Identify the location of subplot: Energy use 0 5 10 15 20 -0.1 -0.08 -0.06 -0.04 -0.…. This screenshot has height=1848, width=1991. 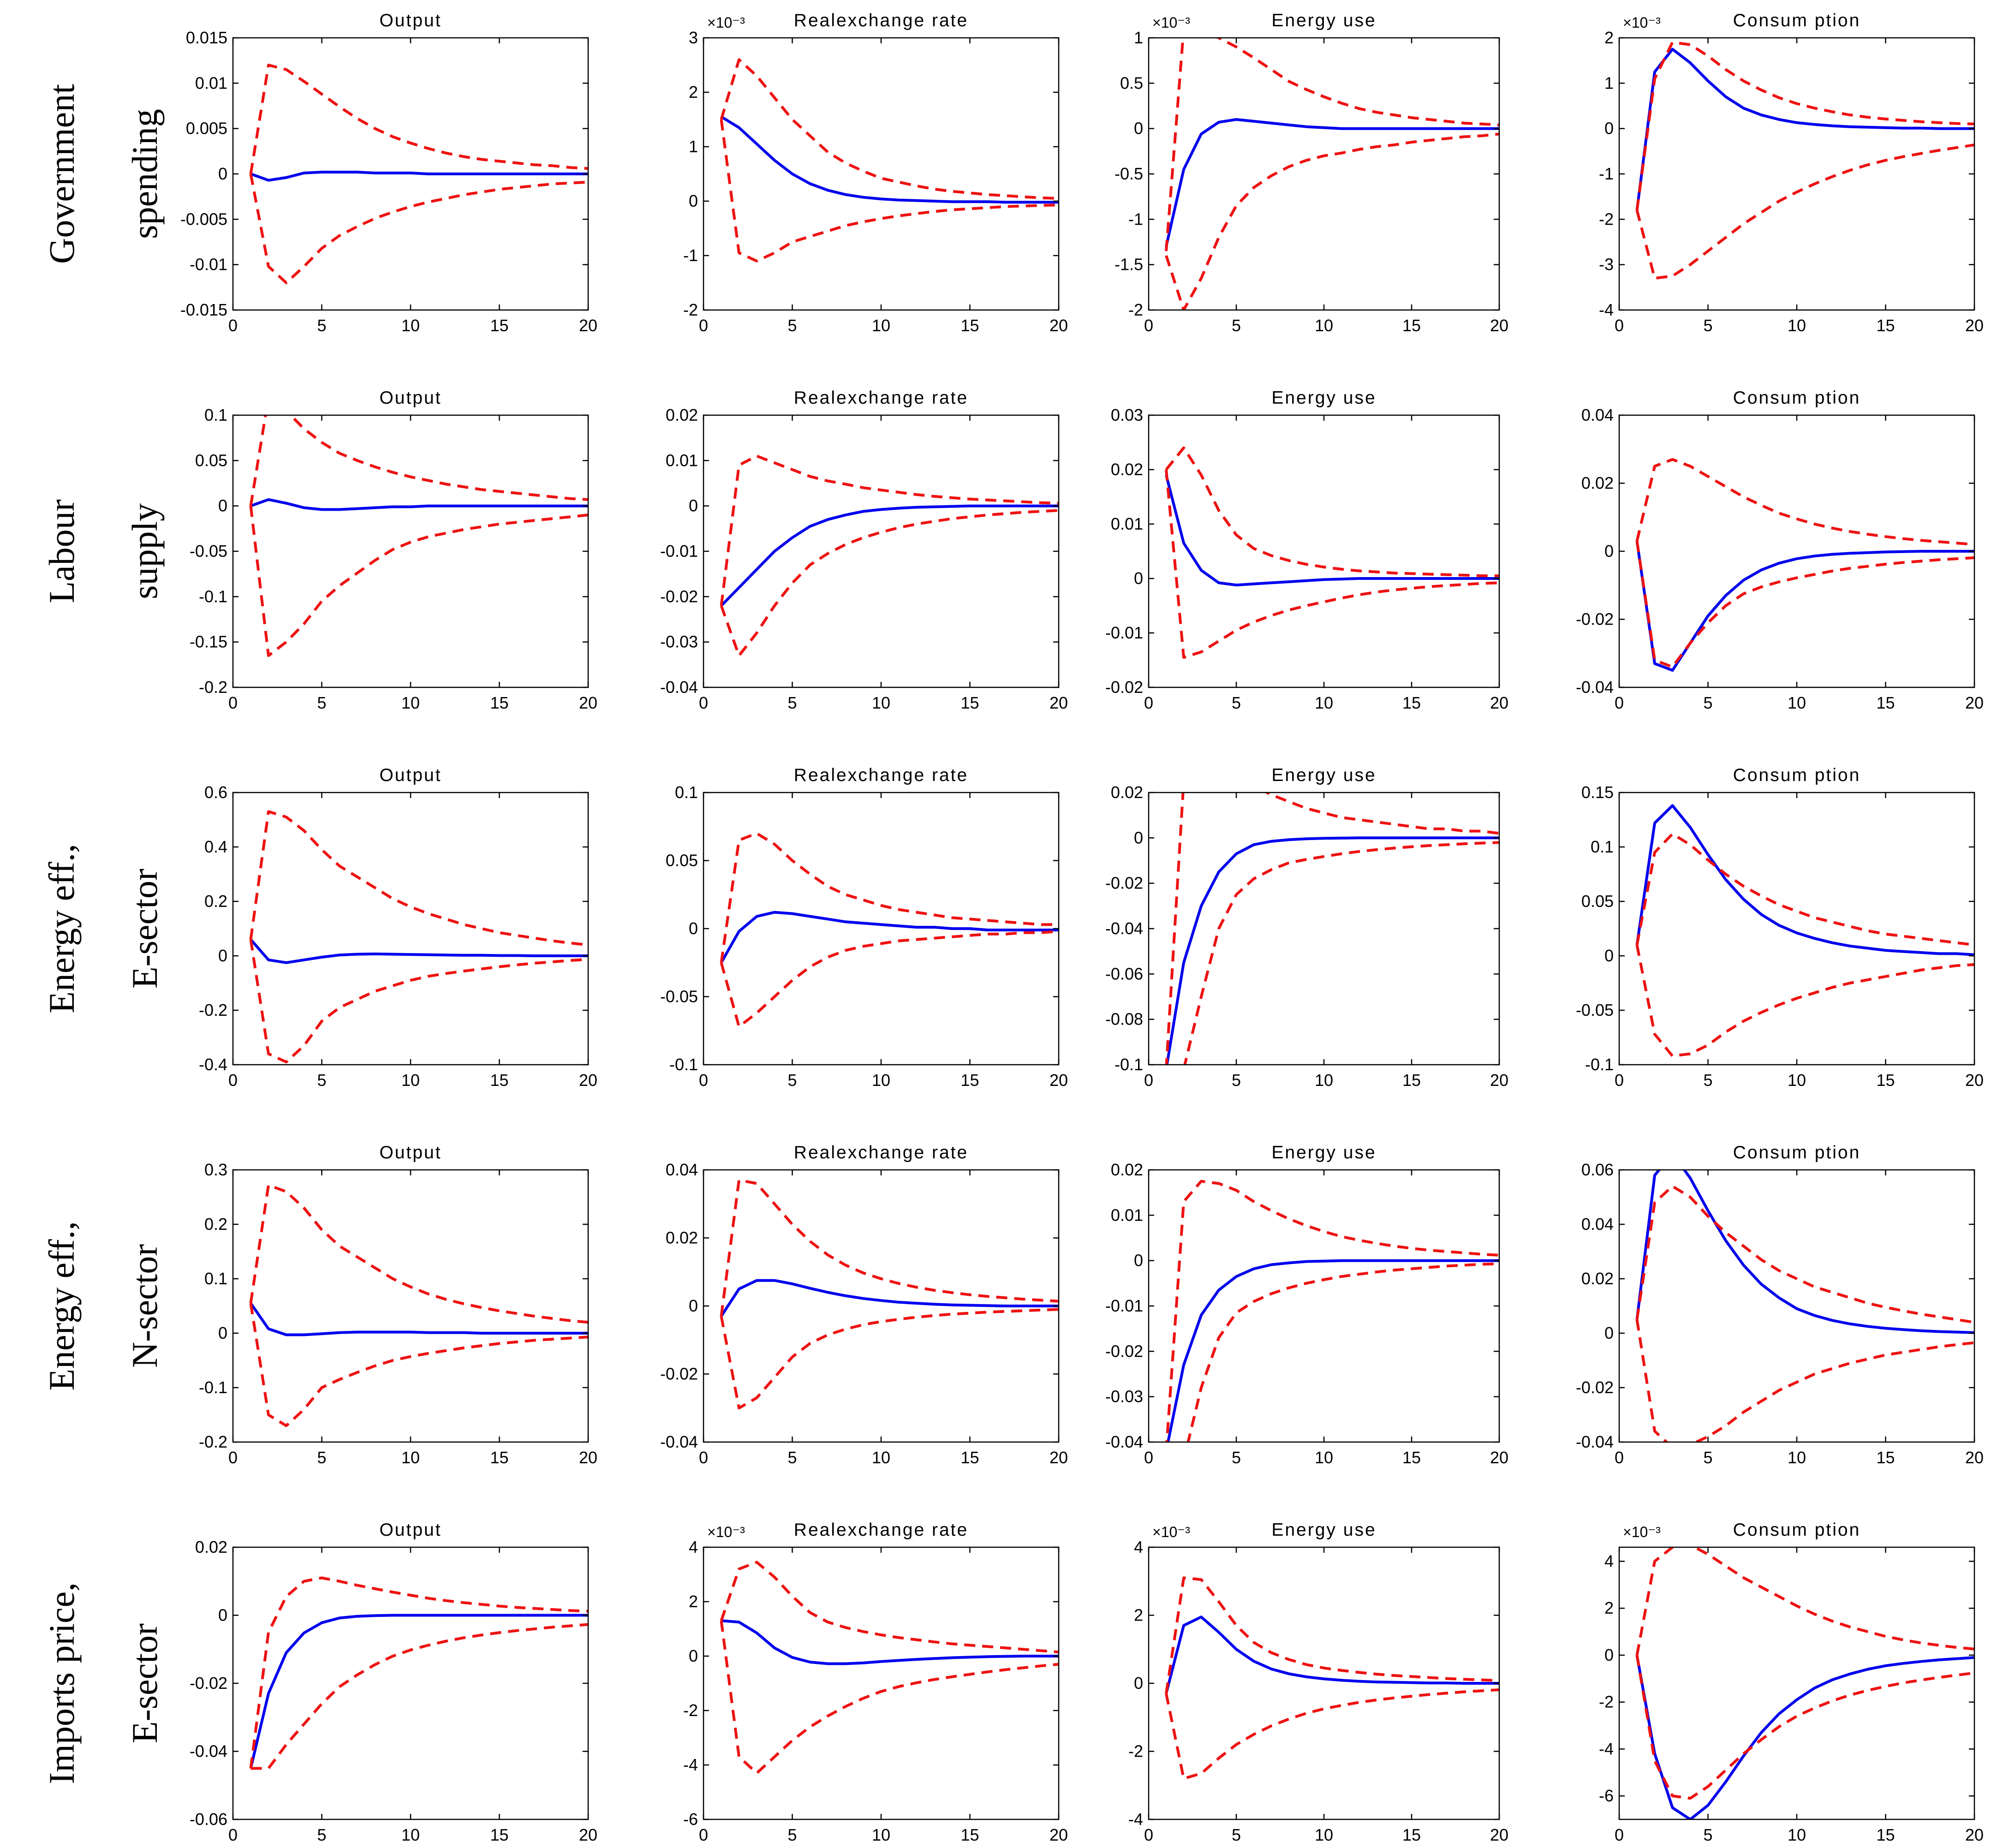
(1306, 927).